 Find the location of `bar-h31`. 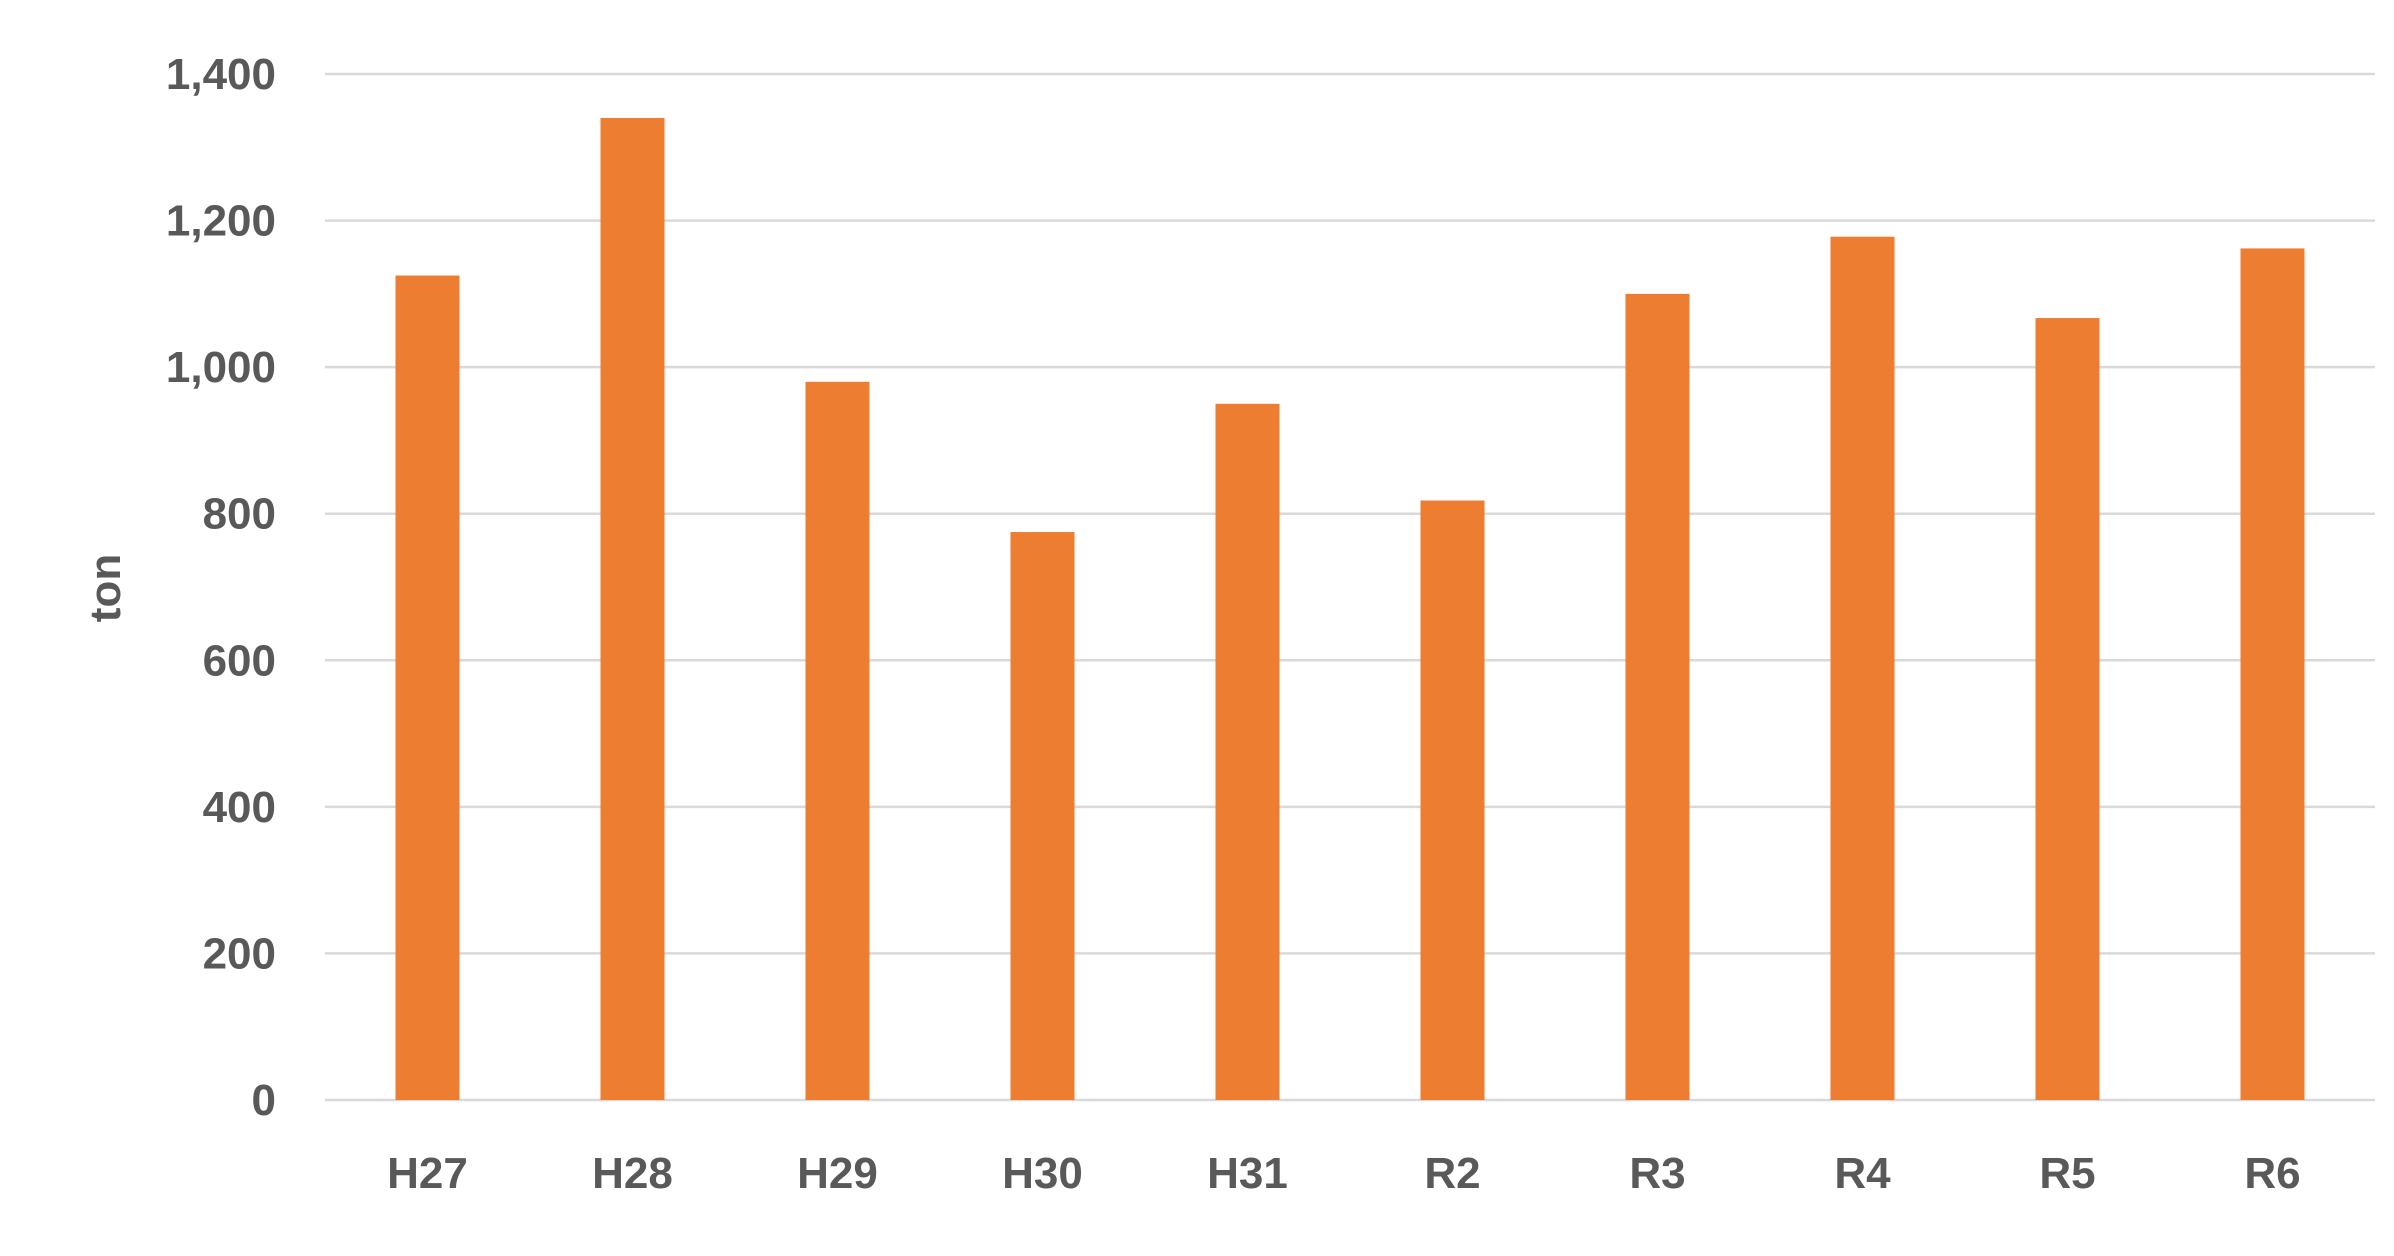

bar-h31 is located at coordinates (1247, 751).